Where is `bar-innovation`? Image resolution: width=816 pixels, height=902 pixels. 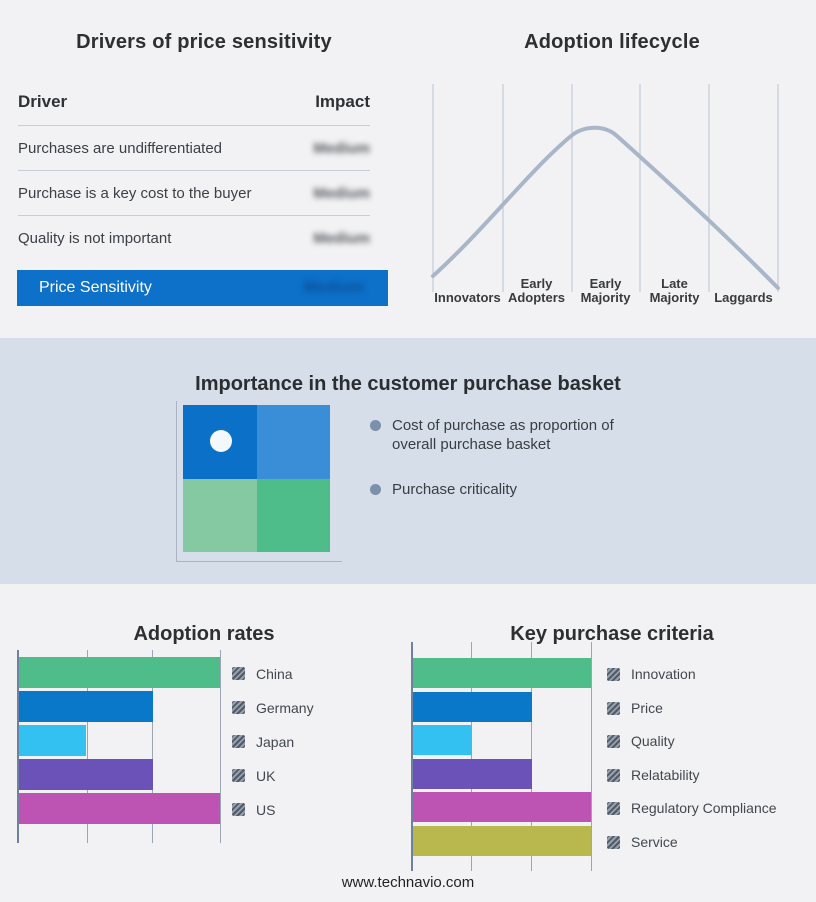 bar-innovation is located at coordinates (502, 673).